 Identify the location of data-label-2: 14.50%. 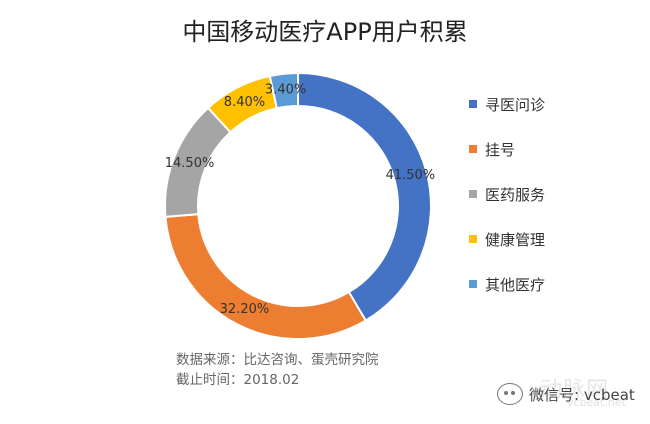
(190, 163).